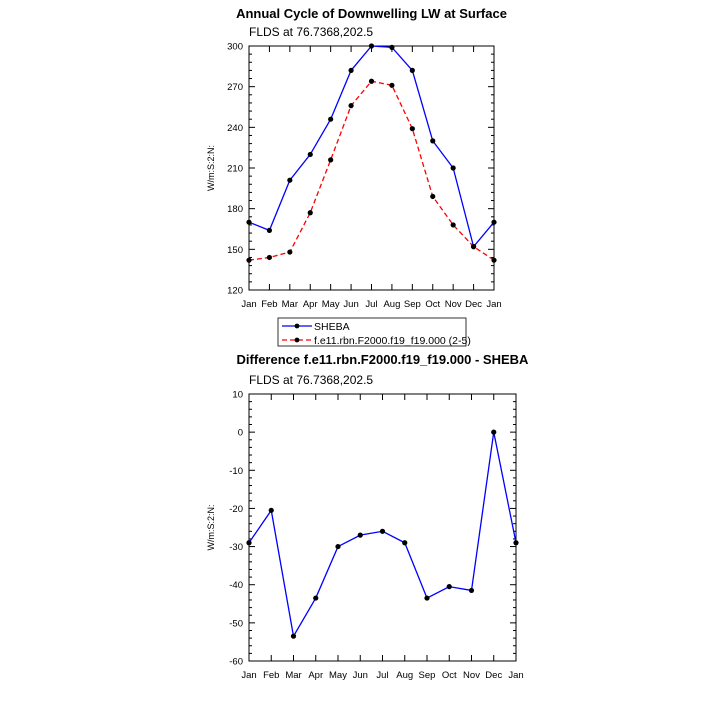 The width and height of the screenshot is (709, 708). What do you see at coordinates (236, 662) in the screenshot?
I see `y-tick-label: -60` at bounding box center [236, 662].